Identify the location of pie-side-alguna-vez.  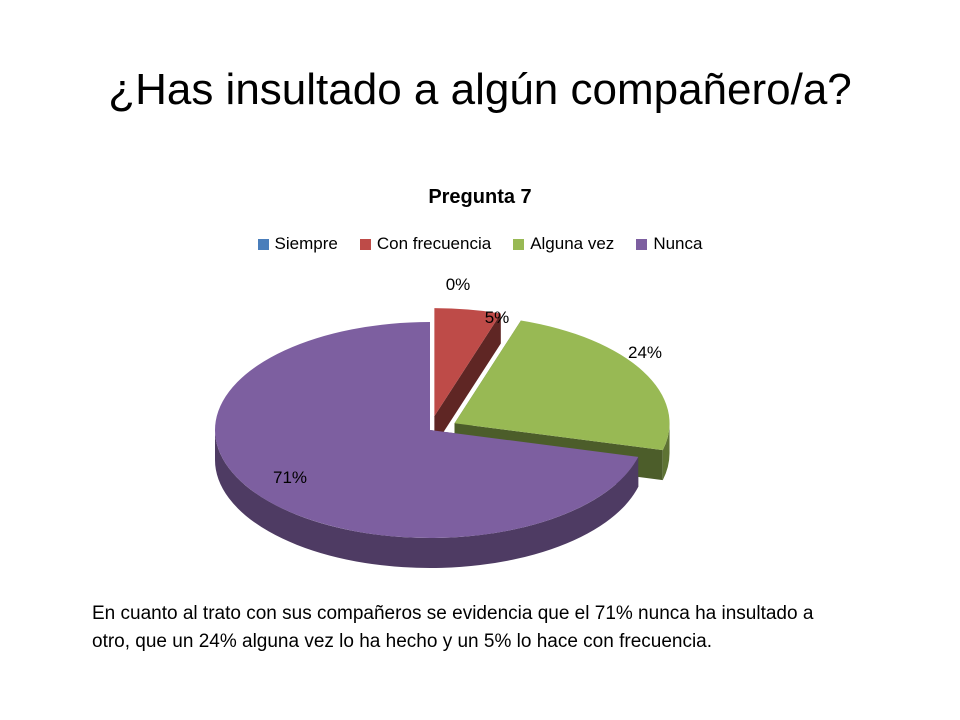
(666, 452).